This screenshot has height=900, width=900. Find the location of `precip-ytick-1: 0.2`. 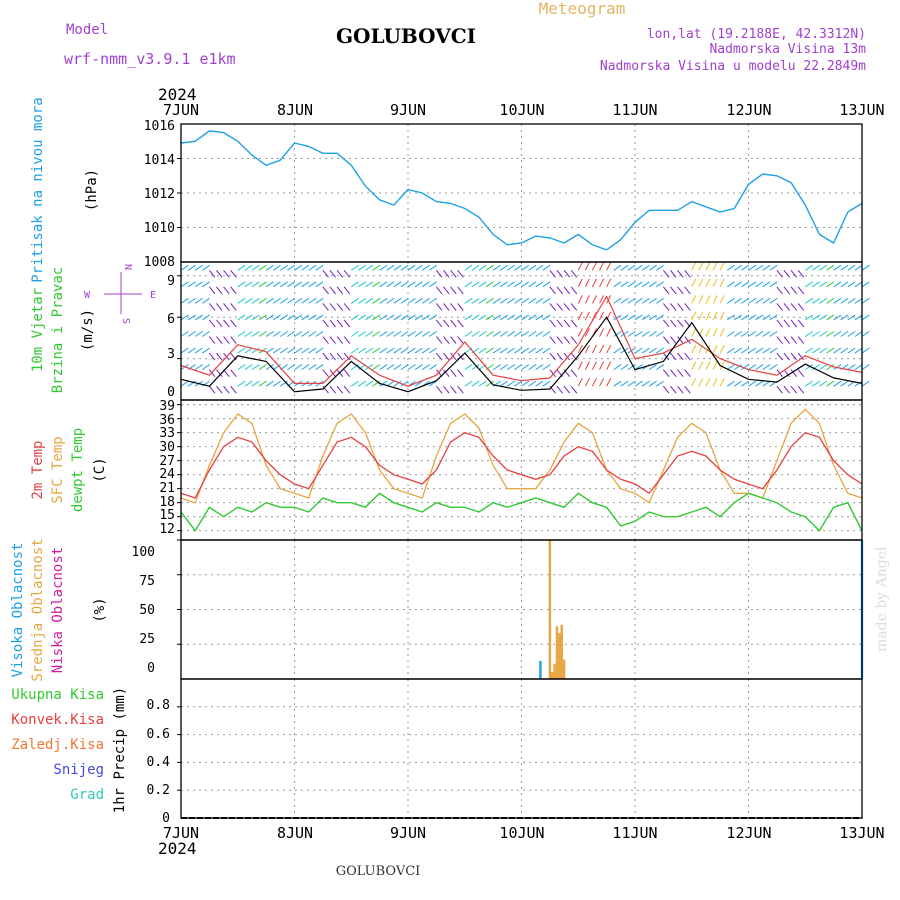

precip-ytick-1: 0.2 is located at coordinates (158, 790).